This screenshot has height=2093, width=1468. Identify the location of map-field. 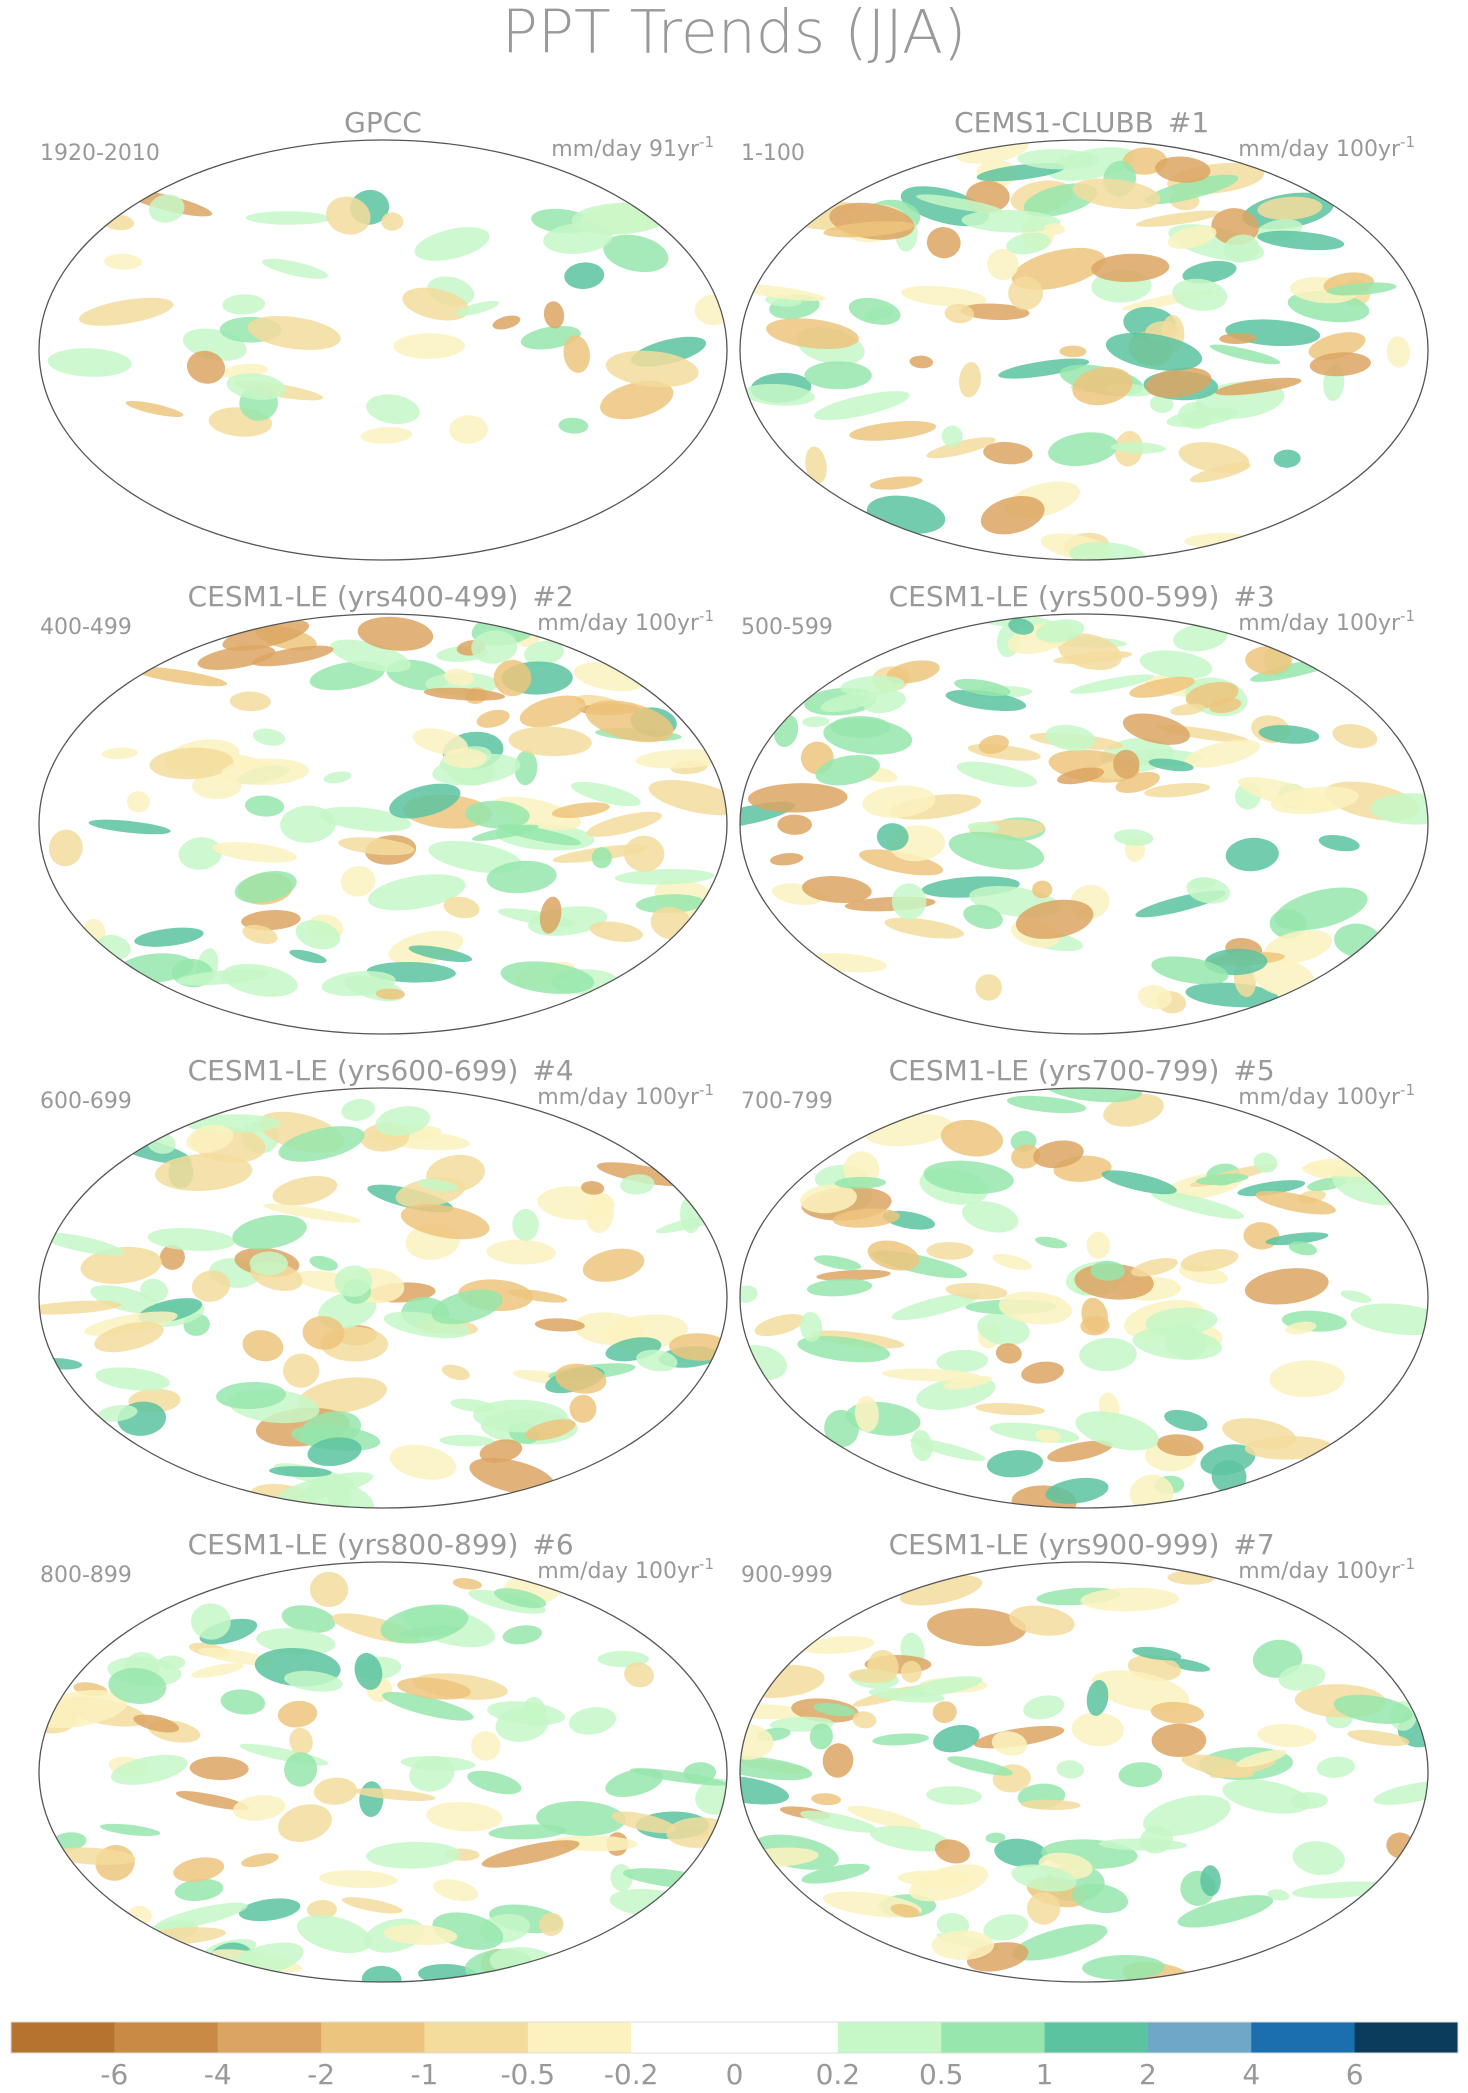
(1084, 1298).